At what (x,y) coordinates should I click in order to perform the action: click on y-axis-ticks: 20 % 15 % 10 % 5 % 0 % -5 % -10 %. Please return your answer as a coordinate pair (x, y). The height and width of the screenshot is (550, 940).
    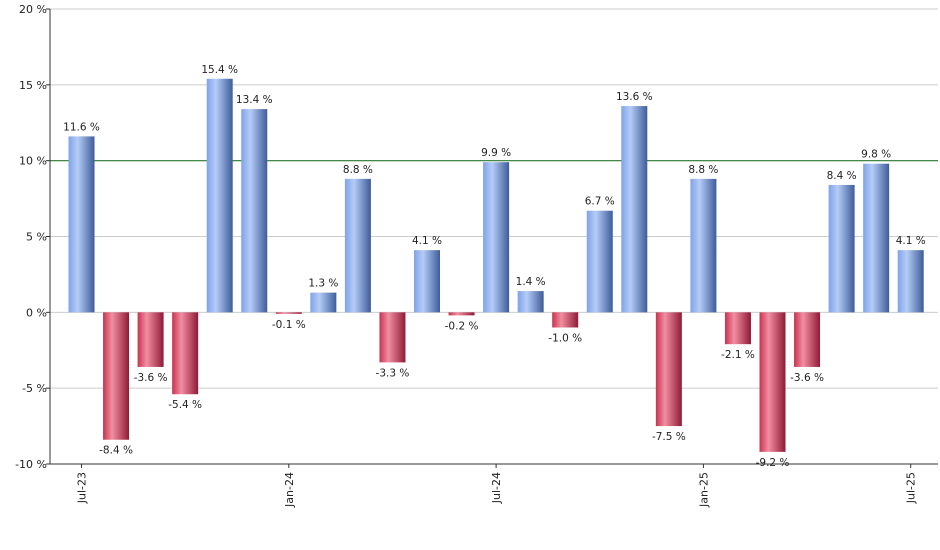
    Looking at the image, I should click on (32, 237).